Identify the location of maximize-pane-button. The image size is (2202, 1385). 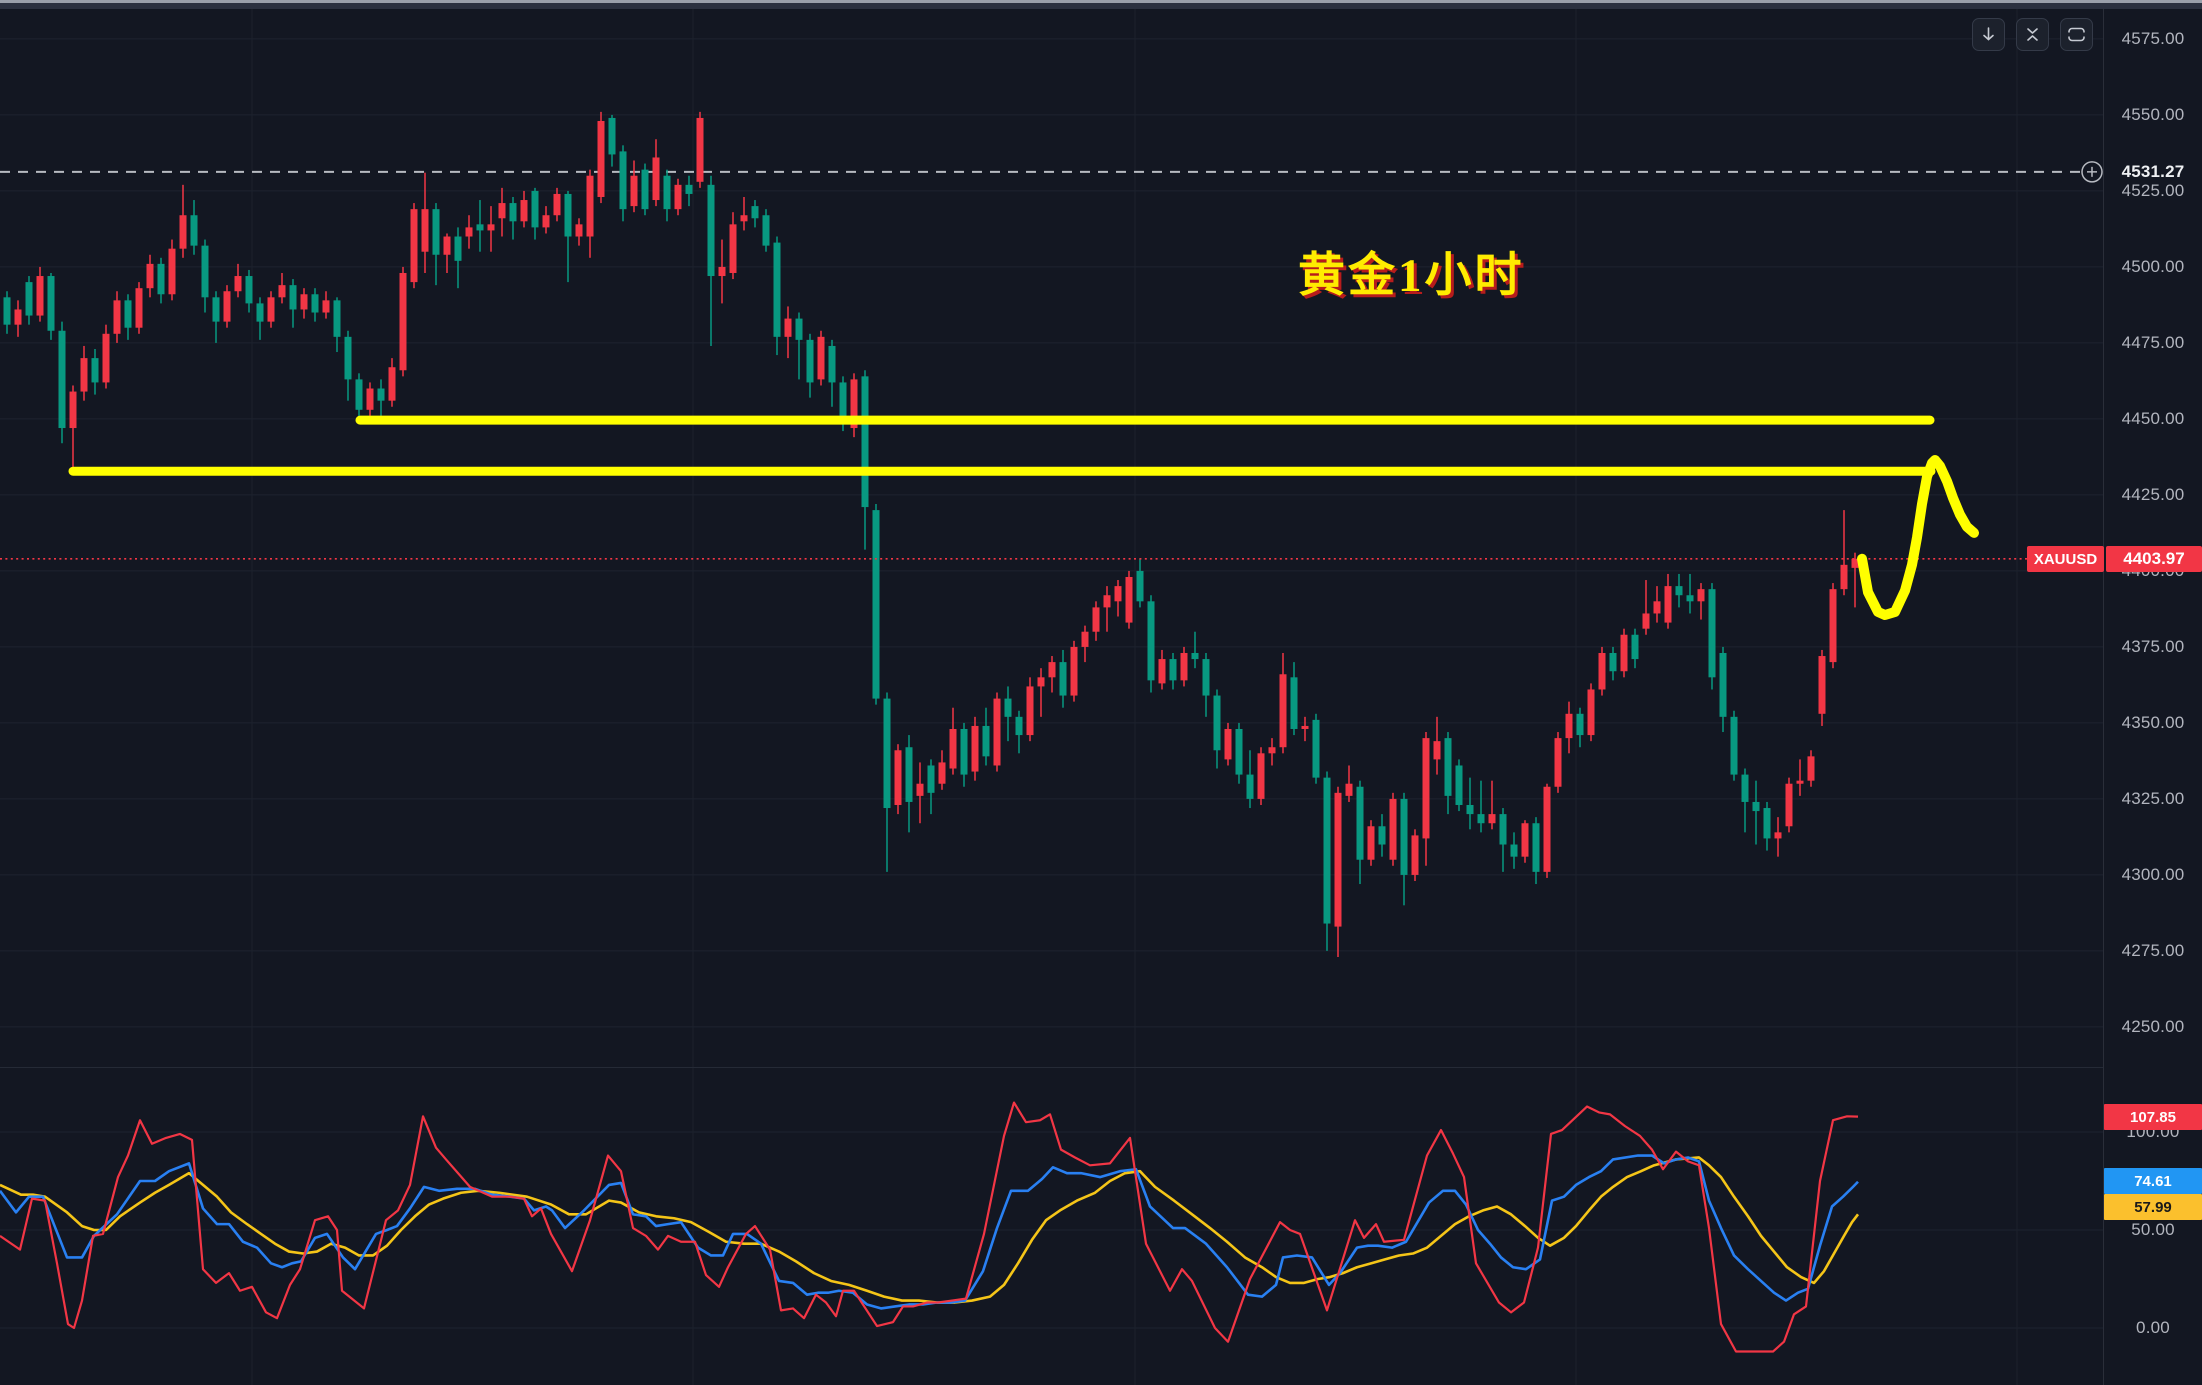
(2076, 34).